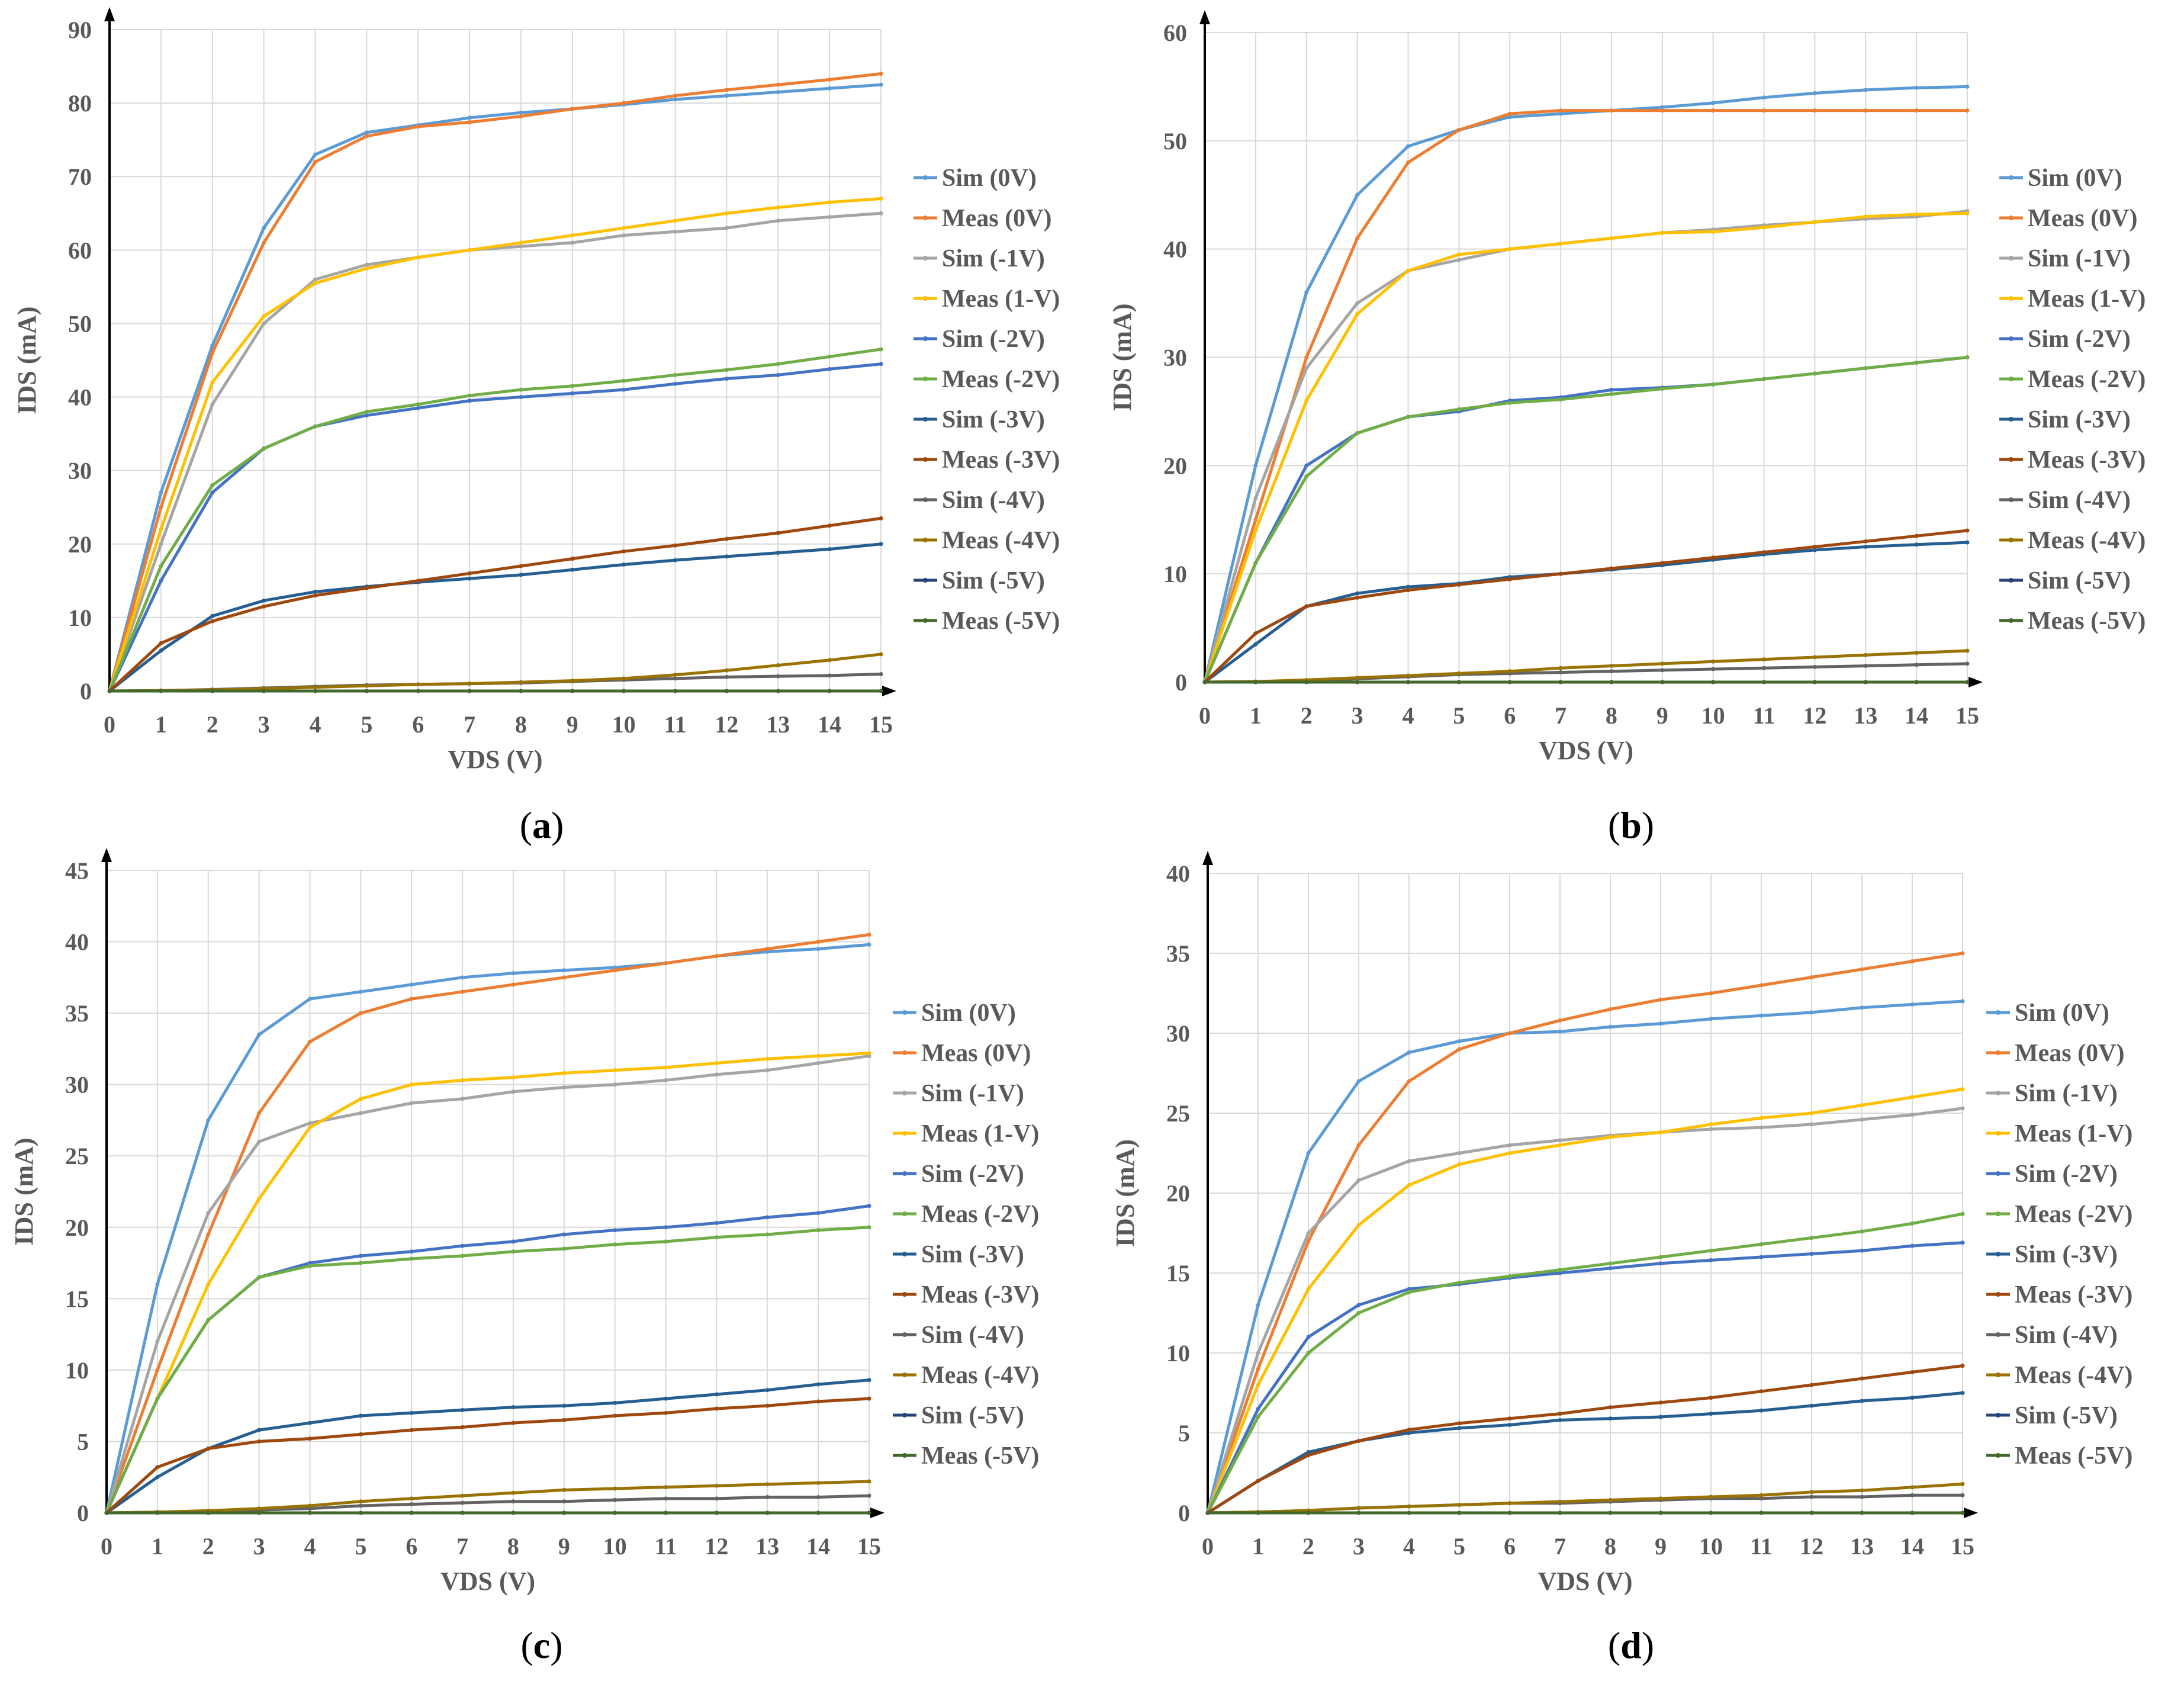 This screenshot has width=2184, height=1681. I want to click on legend-item: Sim (-4V), so click(2065, 501).